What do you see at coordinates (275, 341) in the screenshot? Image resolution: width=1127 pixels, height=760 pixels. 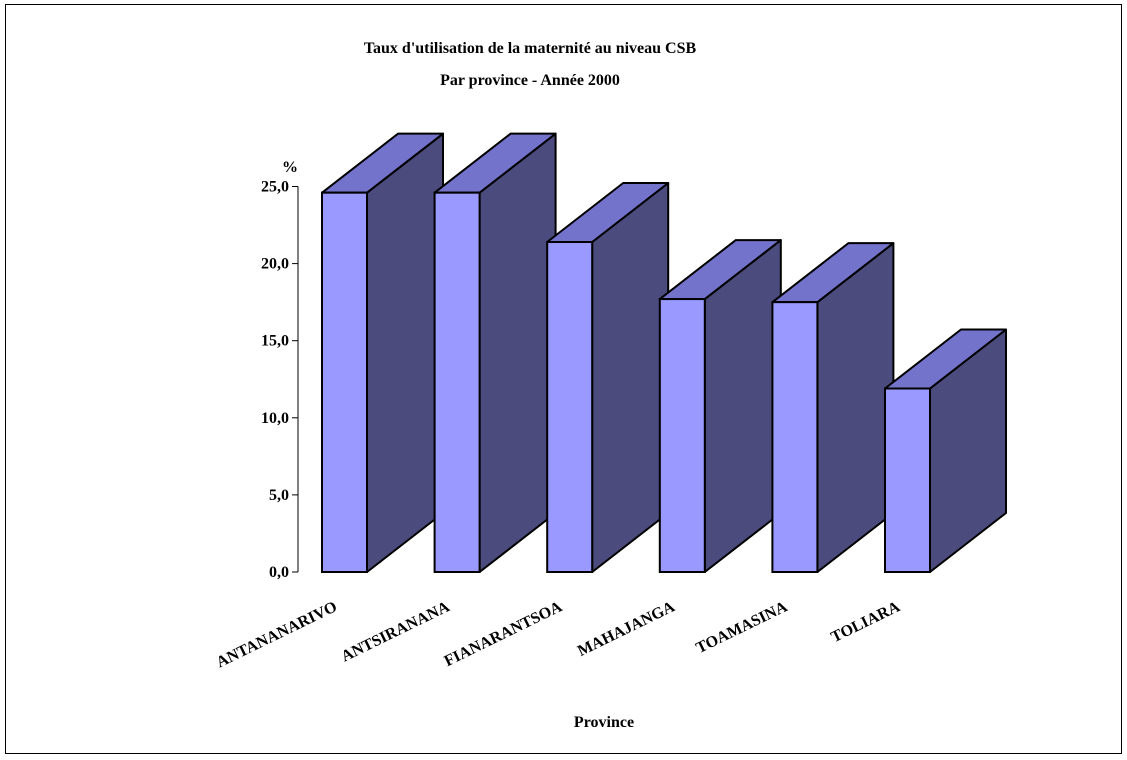 I see `y-tick-label: 15,0` at bounding box center [275, 341].